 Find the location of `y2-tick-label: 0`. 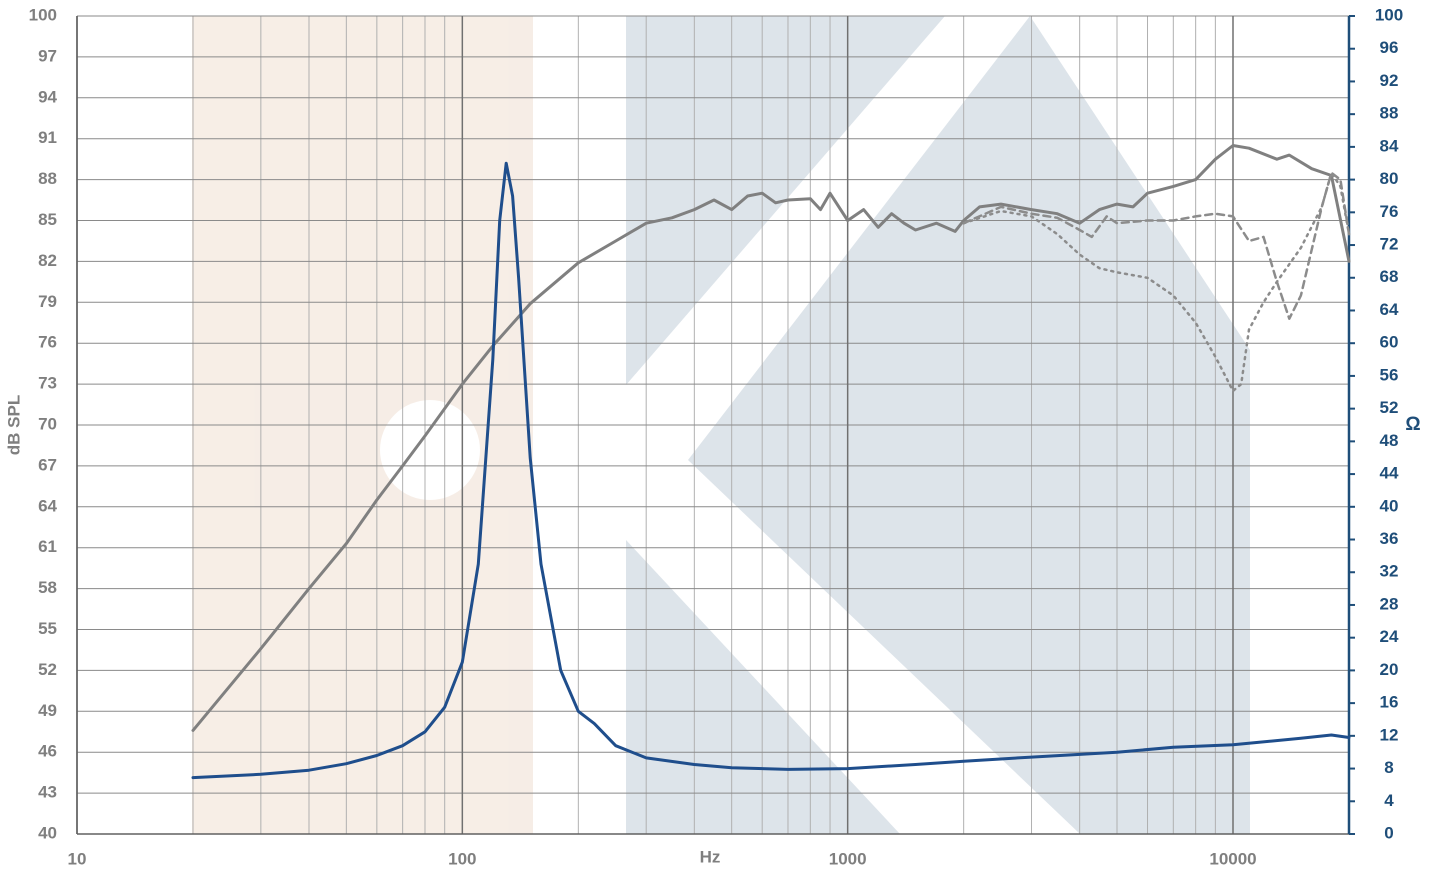

y2-tick-label: 0 is located at coordinates (1388, 832).